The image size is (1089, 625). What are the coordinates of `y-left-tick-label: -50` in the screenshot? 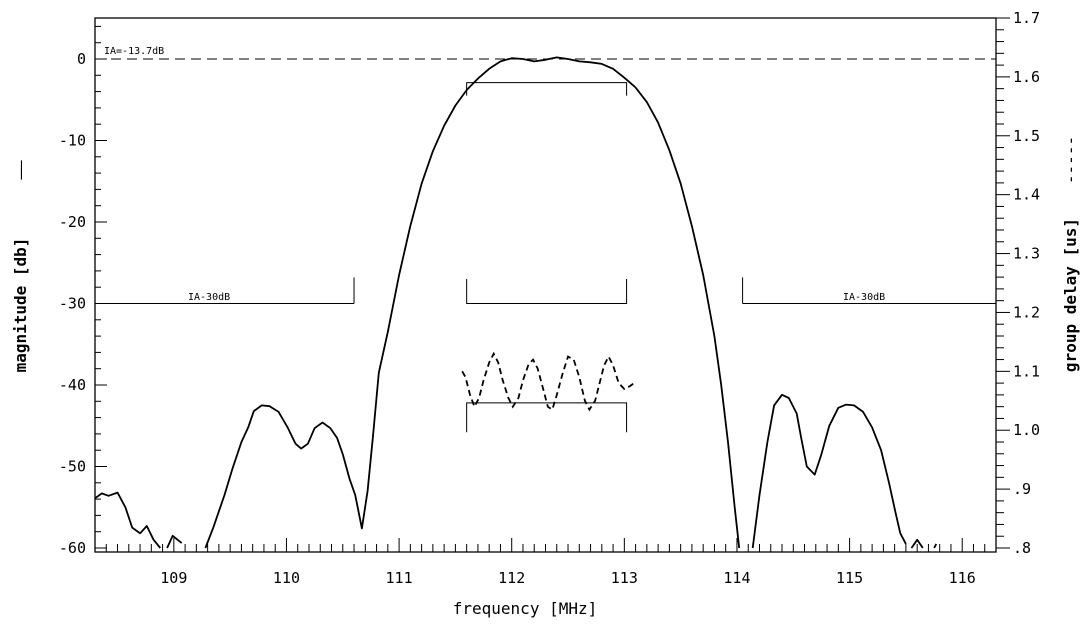 It's located at (72, 467).